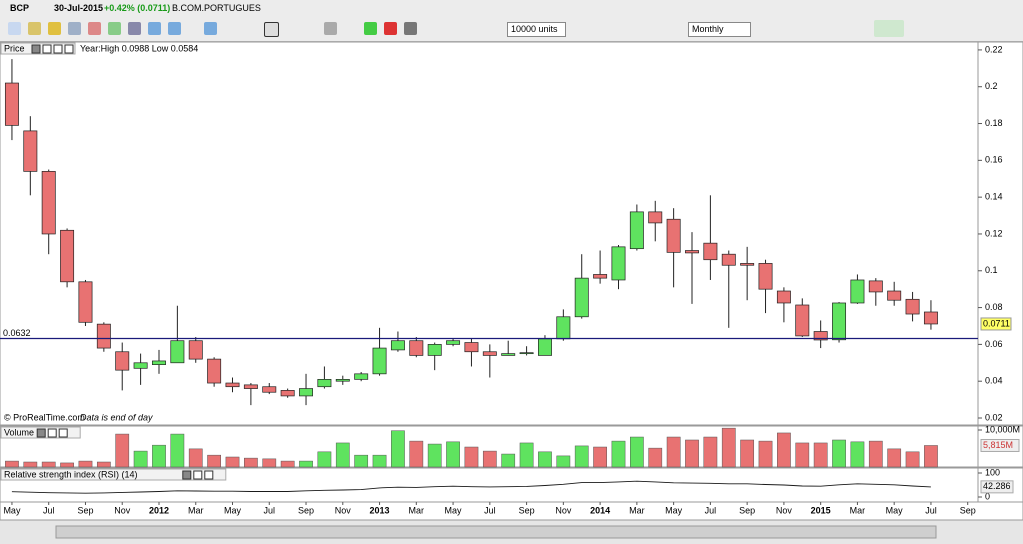 This screenshot has width=1023, height=544. Describe the element at coordinates (330, 28) in the screenshot. I see `delete-tool` at that location.